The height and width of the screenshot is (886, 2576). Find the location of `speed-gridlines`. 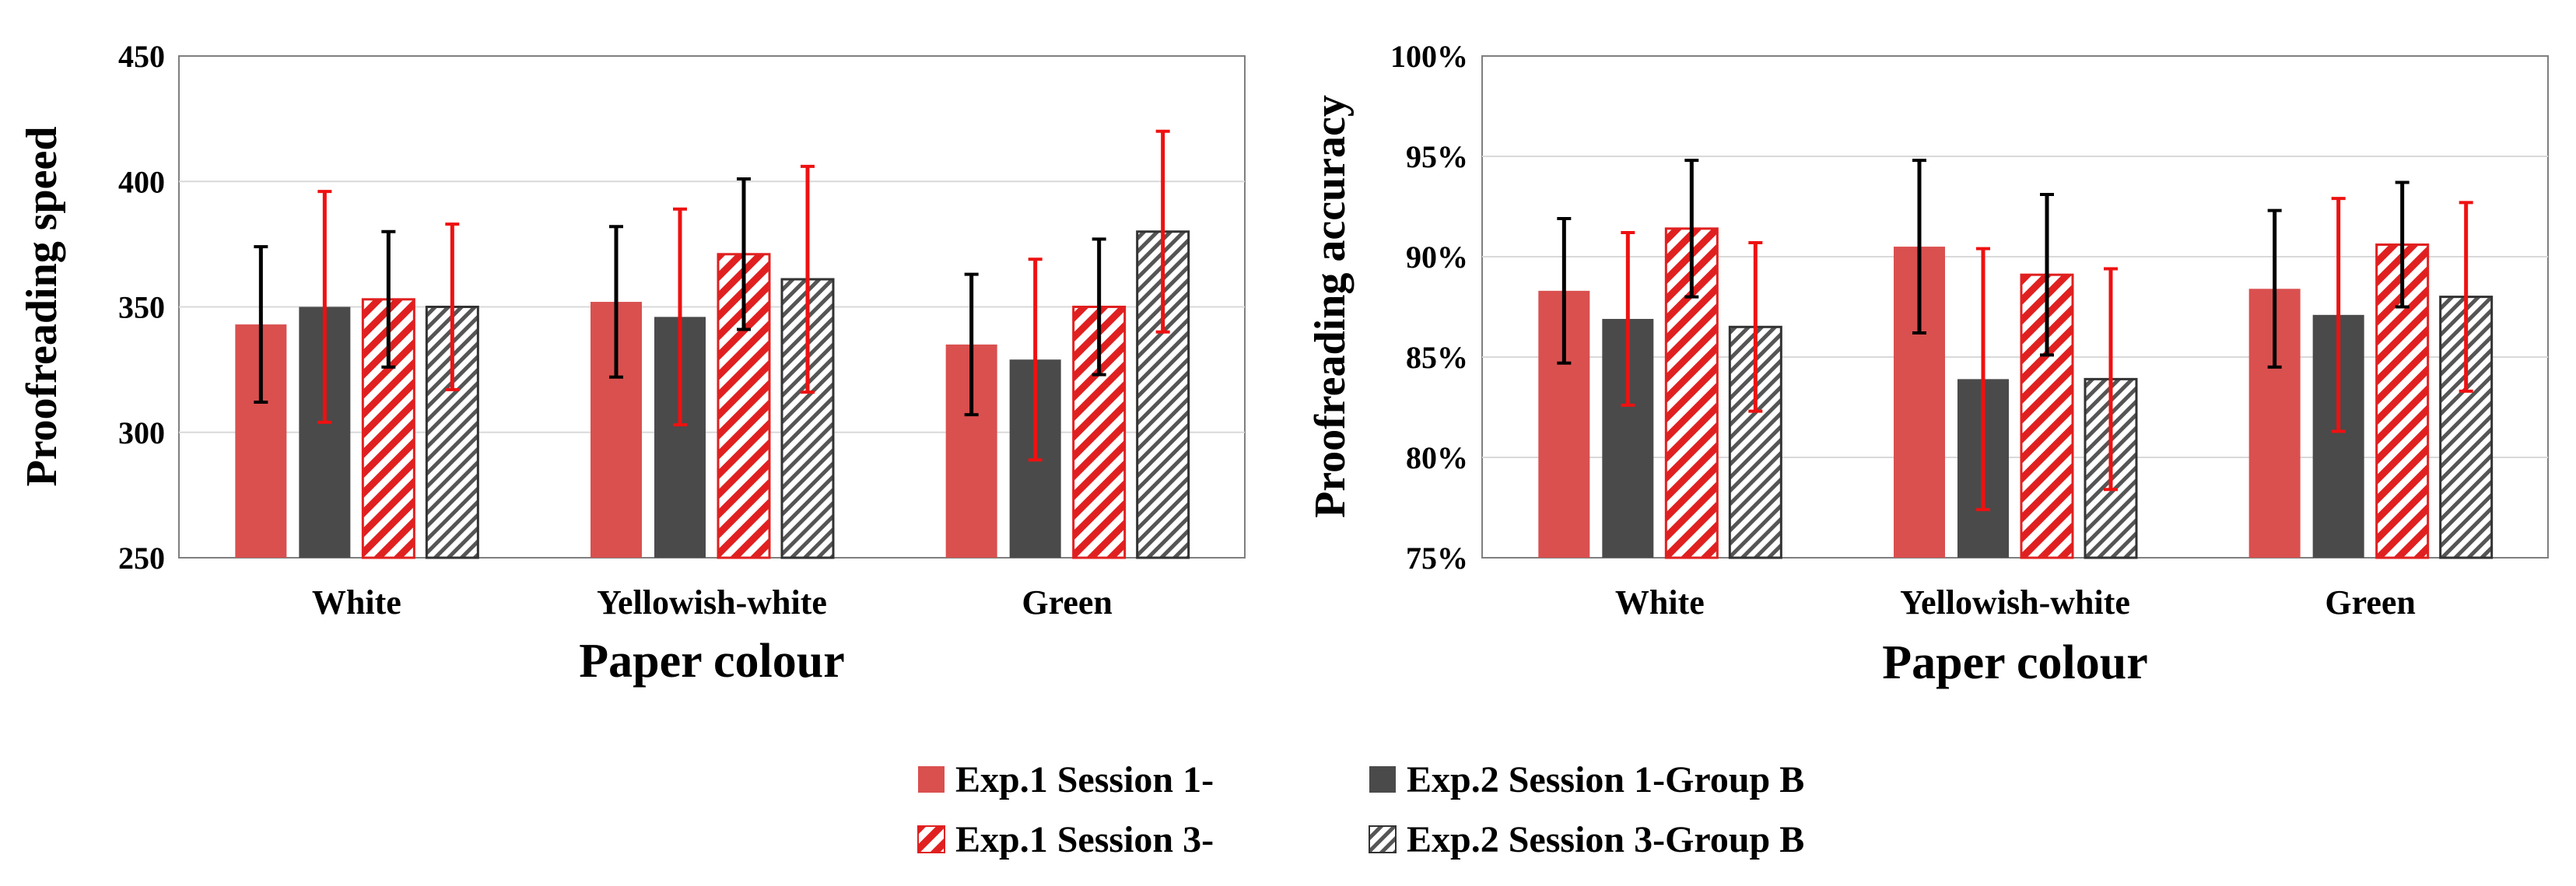

speed-gridlines is located at coordinates (712, 306).